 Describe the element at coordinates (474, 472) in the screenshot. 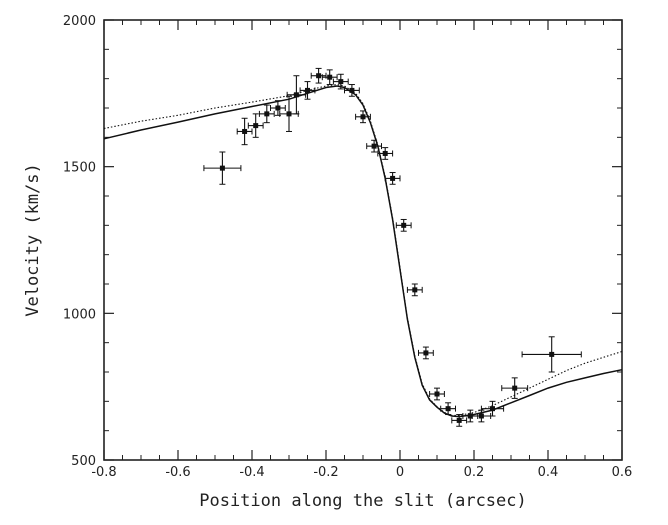

I see `x-tick-label: 0.2` at that location.